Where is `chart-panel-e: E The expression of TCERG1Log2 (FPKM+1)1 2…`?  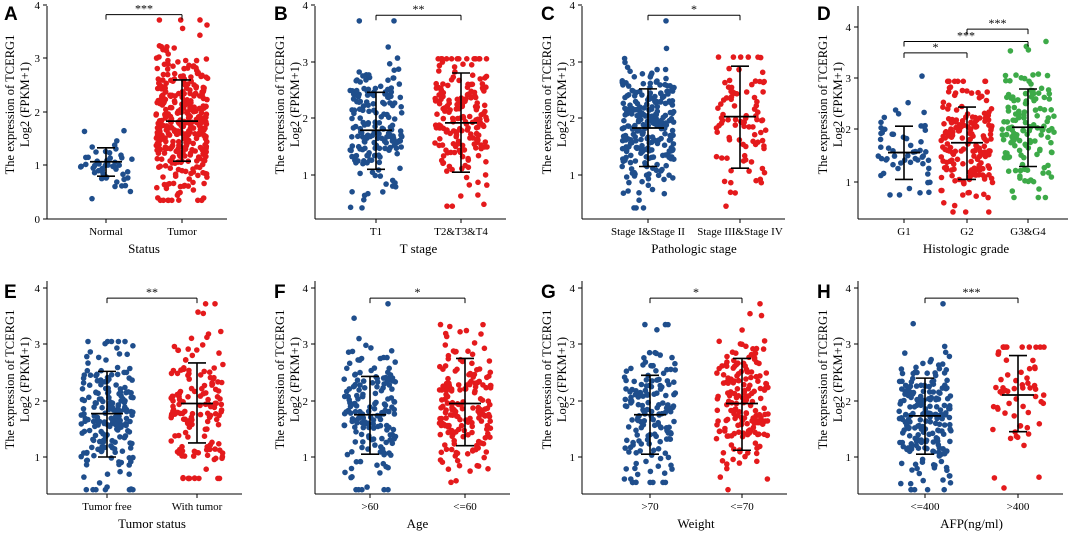 chart-panel-e: E The expression of TCERG1Log2 (FPKM+1)1 2… is located at coordinates (122, 406).